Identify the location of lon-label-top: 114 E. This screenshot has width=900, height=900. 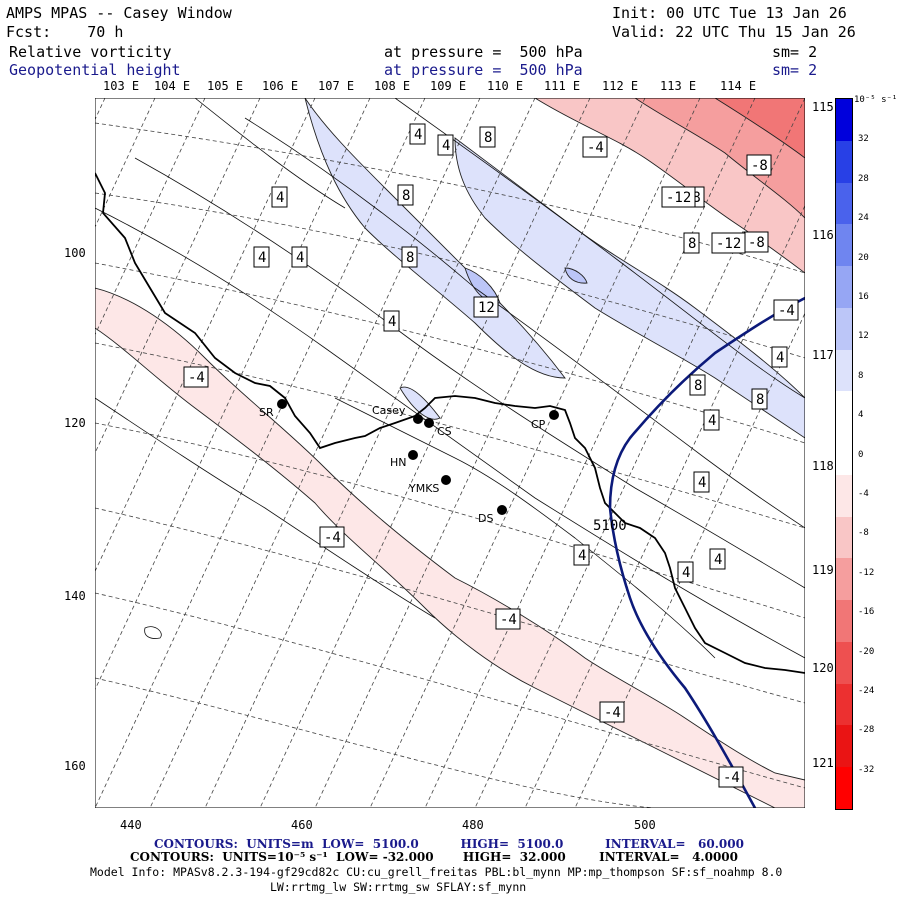
(738, 86).